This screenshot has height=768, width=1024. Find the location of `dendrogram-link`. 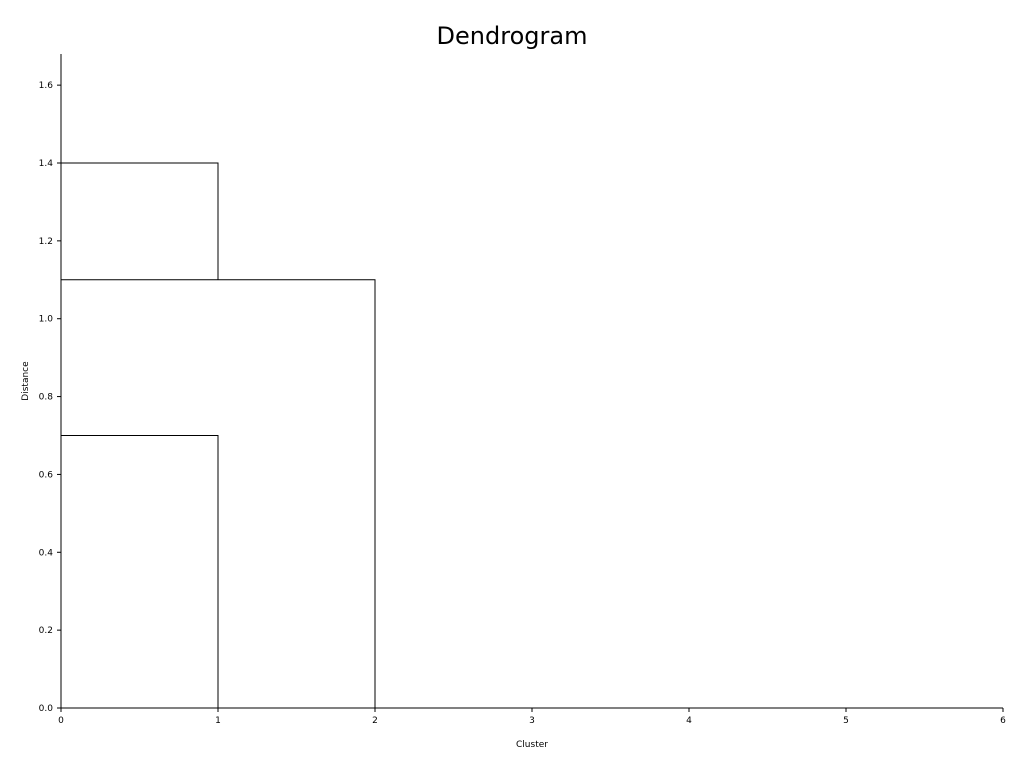

dendrogram-link is located at coordinates (139, 571).